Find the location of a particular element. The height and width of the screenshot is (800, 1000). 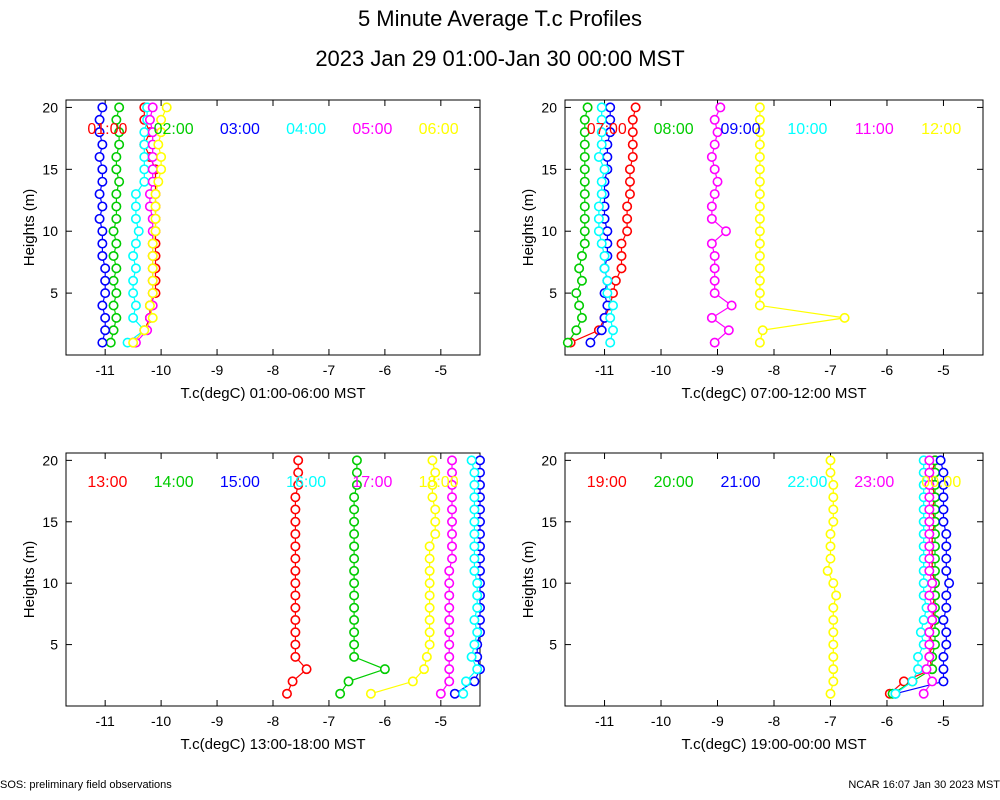

x-tick-label: -8 is located at coordinates (273, 721).